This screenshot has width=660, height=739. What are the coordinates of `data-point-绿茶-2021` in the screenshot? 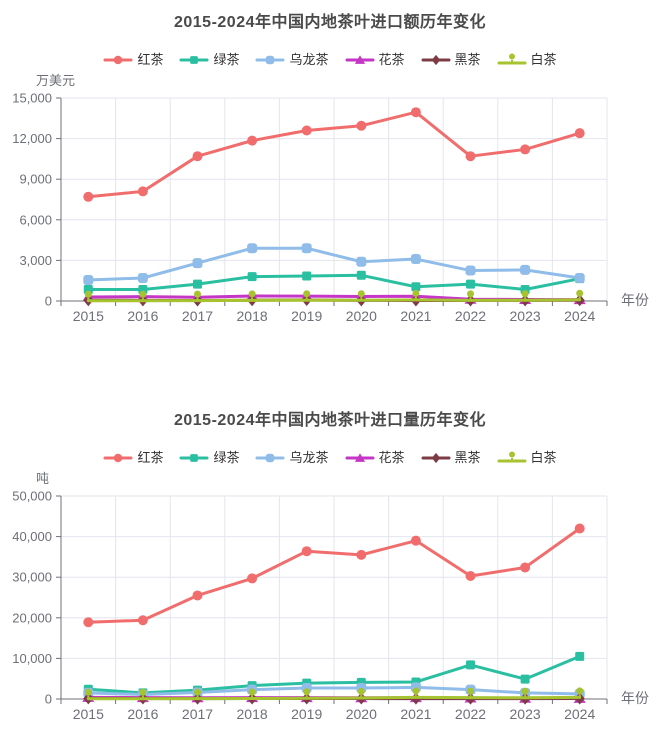 It's located at (416, 287).